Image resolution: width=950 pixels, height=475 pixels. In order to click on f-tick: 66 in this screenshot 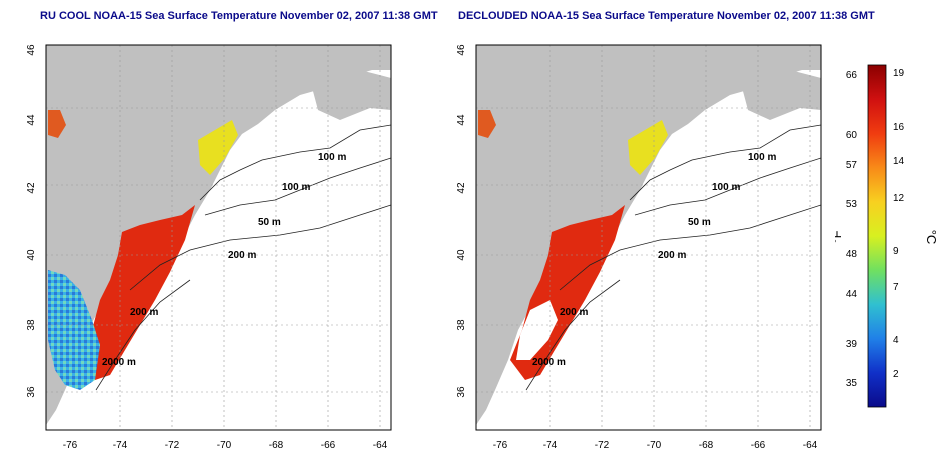, I will do `click(852, 75)`.